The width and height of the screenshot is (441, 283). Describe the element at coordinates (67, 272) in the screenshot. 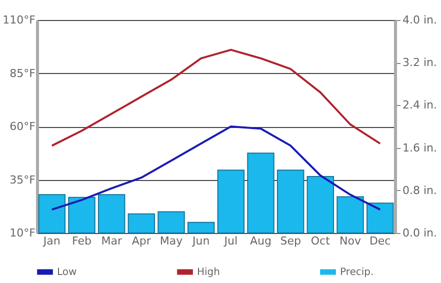

I see `legend-label: Low` at that location.